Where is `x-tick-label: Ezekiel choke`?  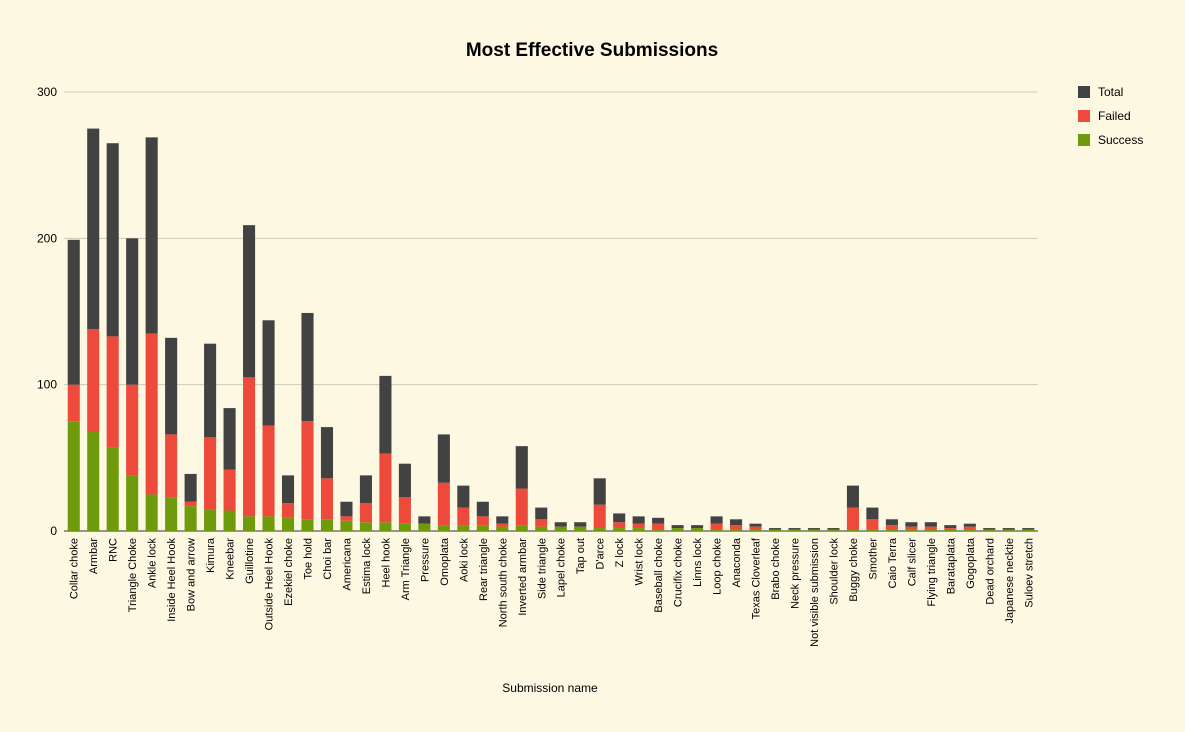
x-tick-label: Ezekiel choke is located at coordinates (289, 572).